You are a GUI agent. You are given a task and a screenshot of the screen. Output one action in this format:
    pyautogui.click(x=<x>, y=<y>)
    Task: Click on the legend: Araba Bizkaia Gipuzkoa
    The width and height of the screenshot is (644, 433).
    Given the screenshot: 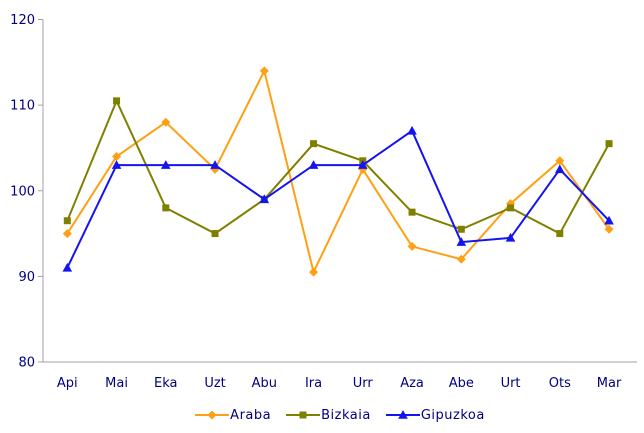 What is the action you would take?
    pyautogui.click(x=340, y=415)
    